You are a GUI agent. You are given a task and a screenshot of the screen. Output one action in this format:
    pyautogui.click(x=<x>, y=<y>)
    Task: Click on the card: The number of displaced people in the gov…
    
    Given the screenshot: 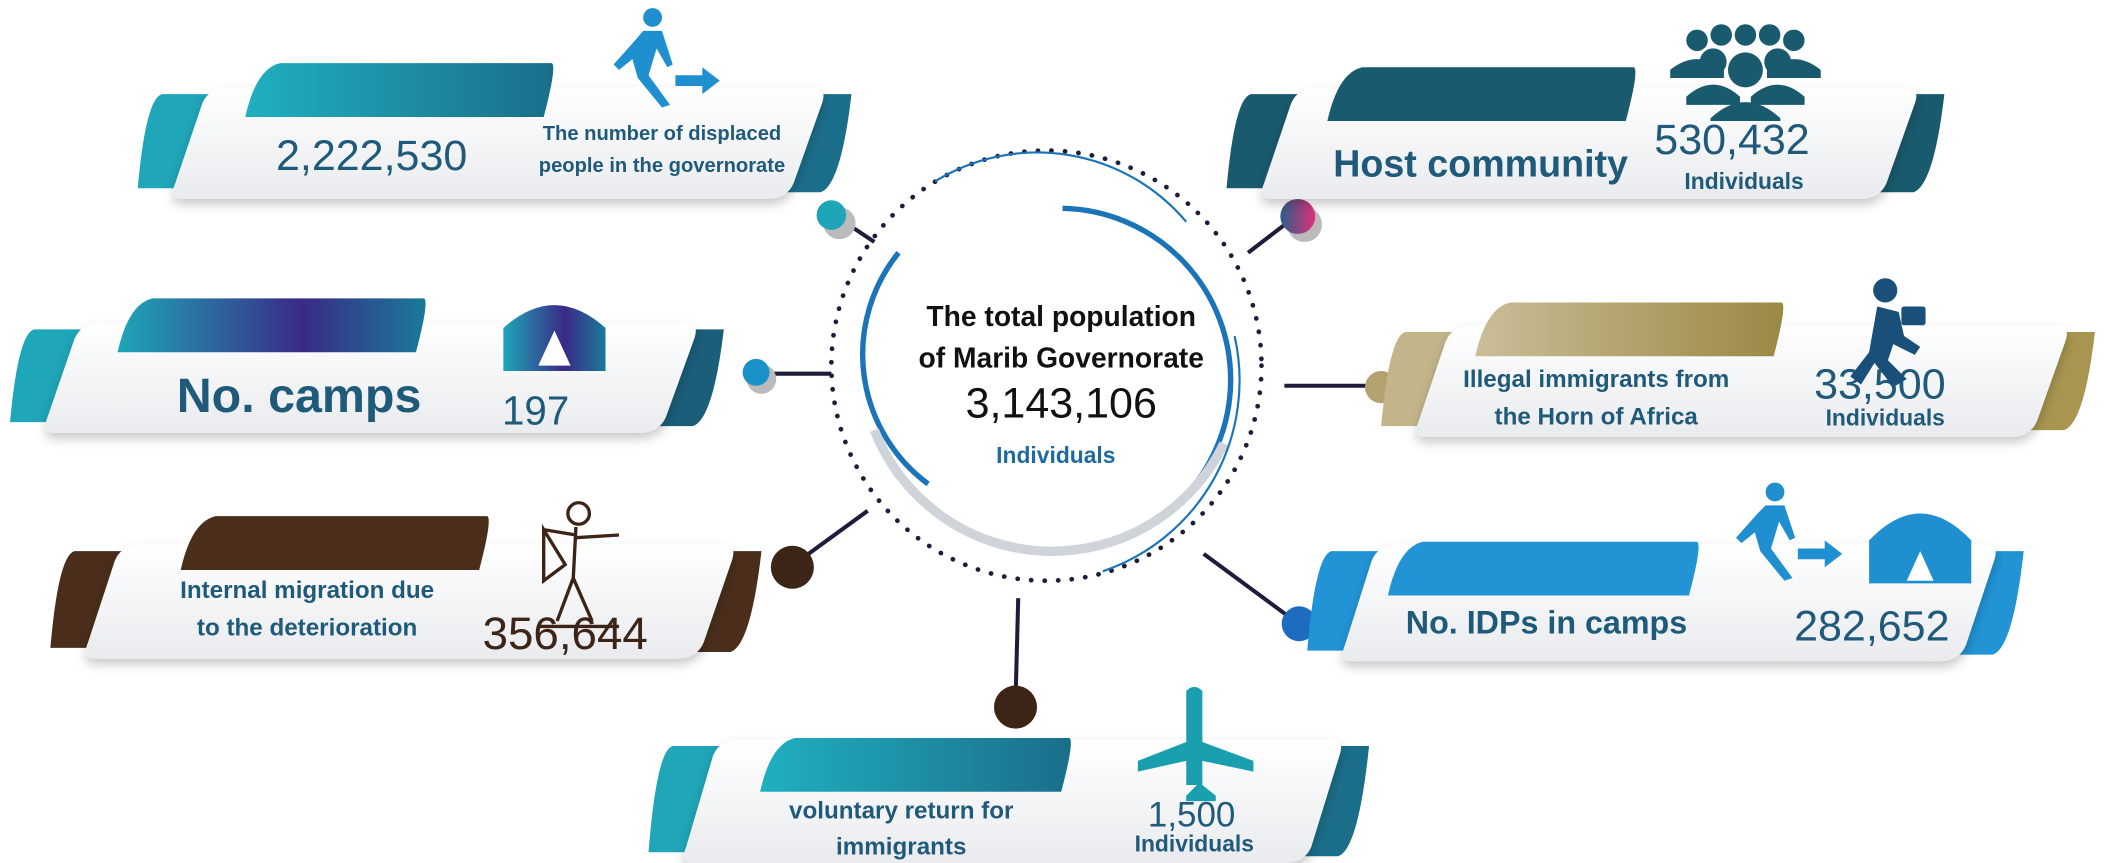 What is the action you would take?
    pyautogui.click(x=494, y=131)
    